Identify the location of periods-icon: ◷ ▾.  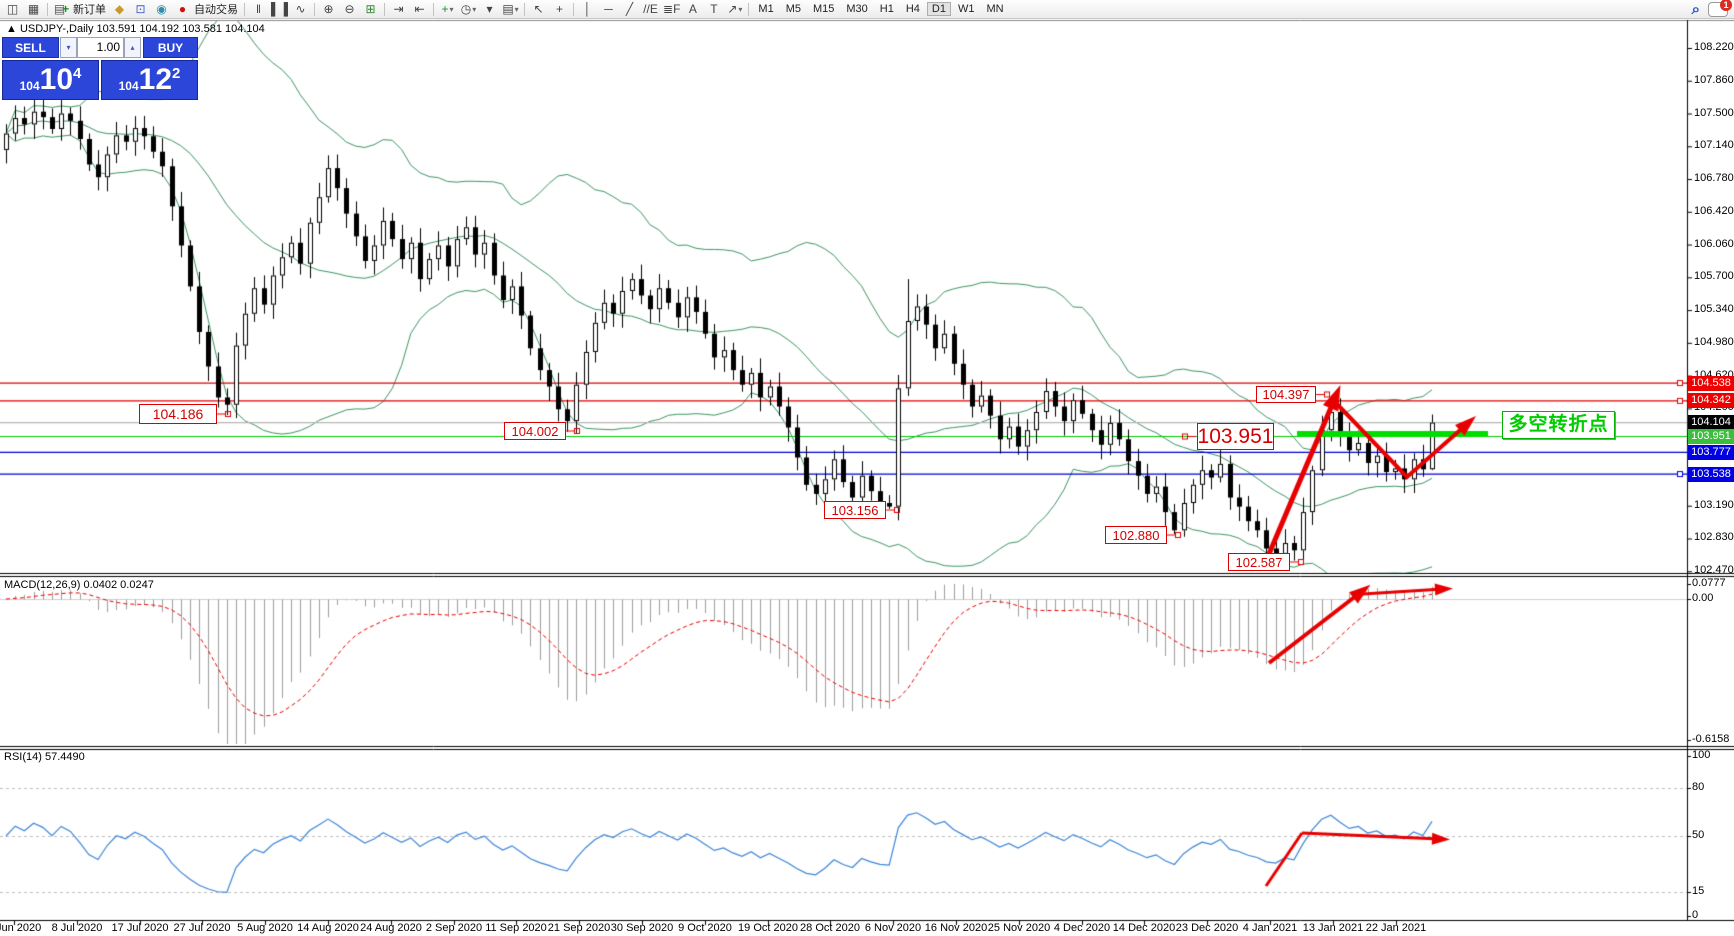
(468, 9).